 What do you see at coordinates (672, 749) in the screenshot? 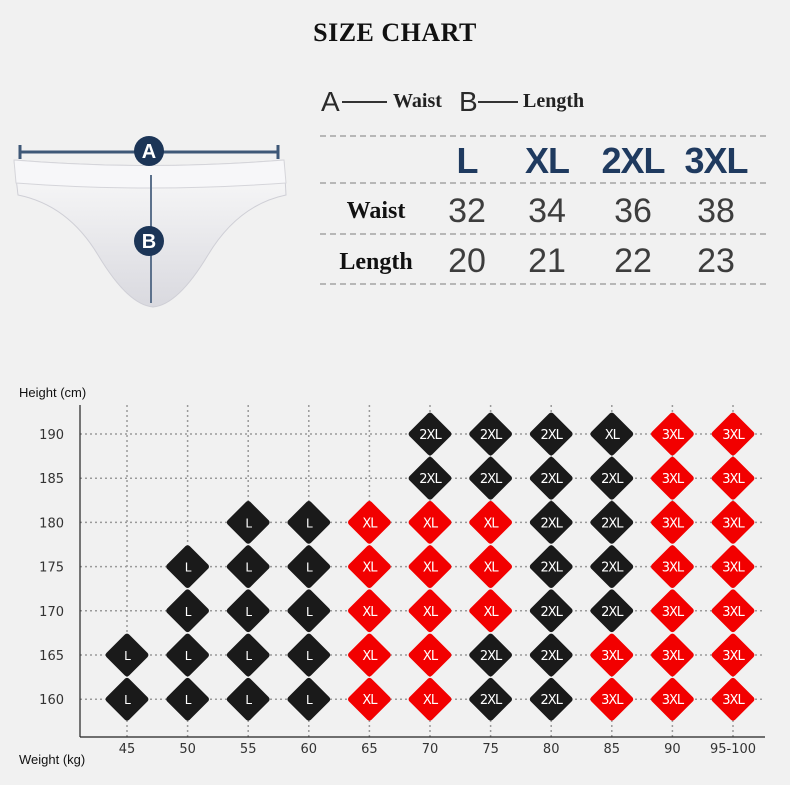
I see `x-tick-label: 90` at bounding box center [672, 749].